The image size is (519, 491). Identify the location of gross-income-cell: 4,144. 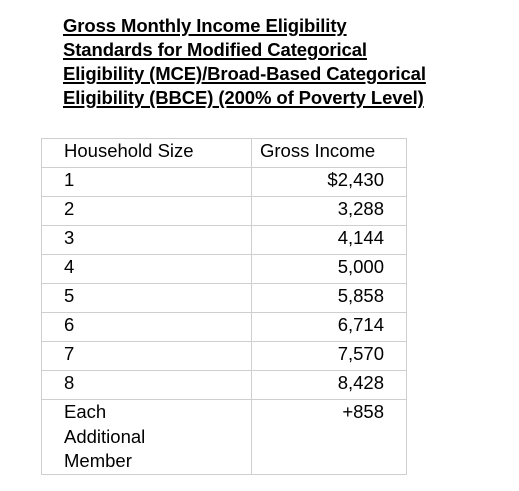
(329, 240).